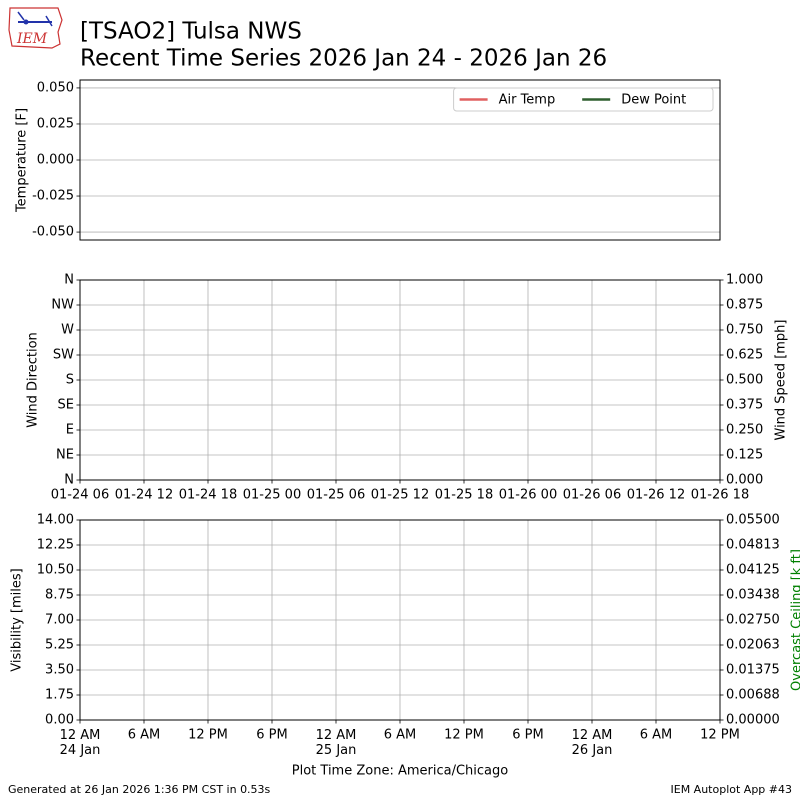  Describe the element at coordinates (59, 695) in the screenshot. I see `y-tick-label: 1.75` at that location.